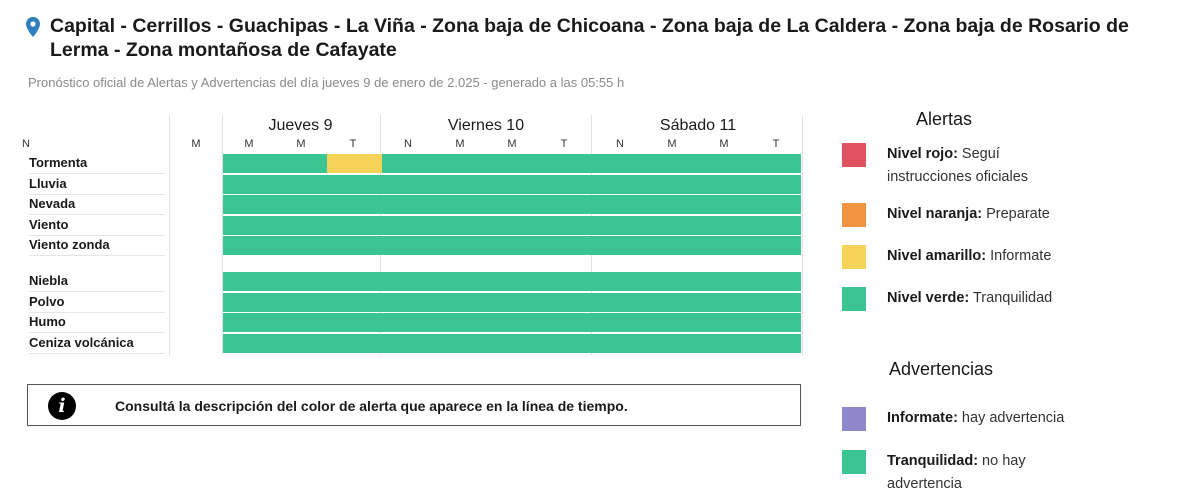  What do you see at coordinates (922, 418) in the screenshot?
I see `legend-level-name: Informate:` at bounding box center [922, 418].